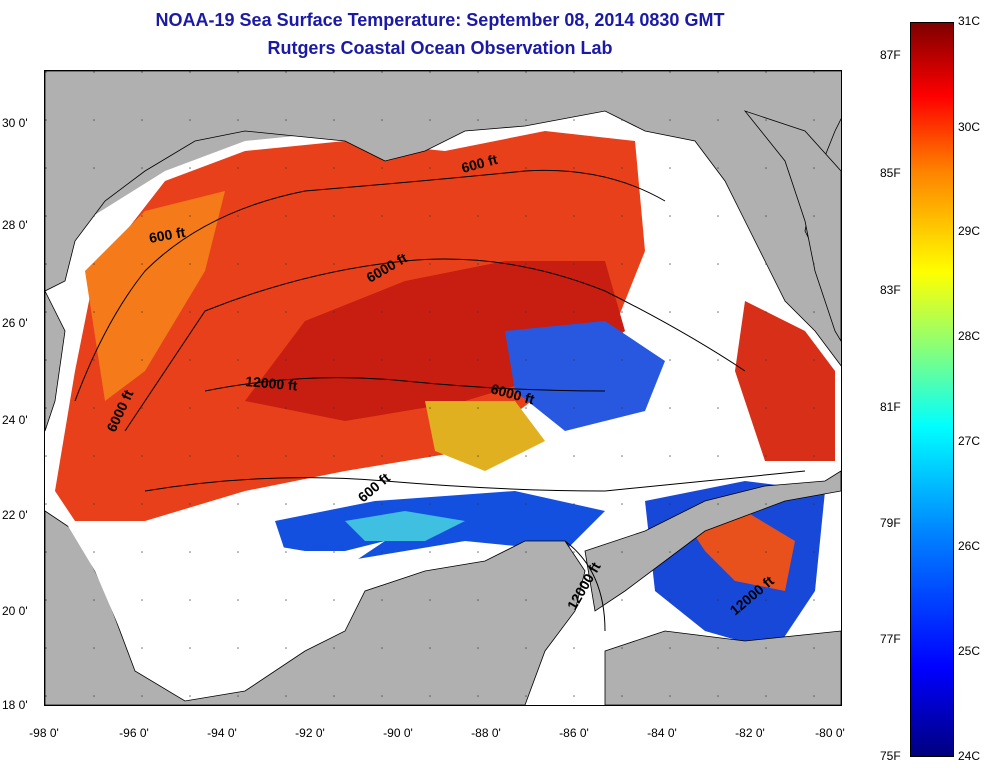  Describe the element at coordinates (932, 389) in the screenshot. I see `temperature-colorbar` at that location.